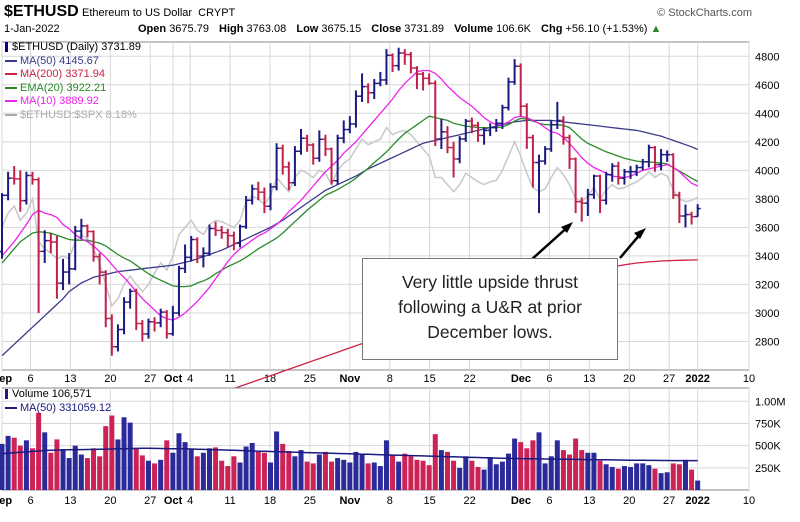 Image resolution: width=800 pixels, height=522 pixels. What do you see at coordinates (697, 501) in the screenshot?
I see `volume-time-label: 2022` at bounding box center [697, 501].